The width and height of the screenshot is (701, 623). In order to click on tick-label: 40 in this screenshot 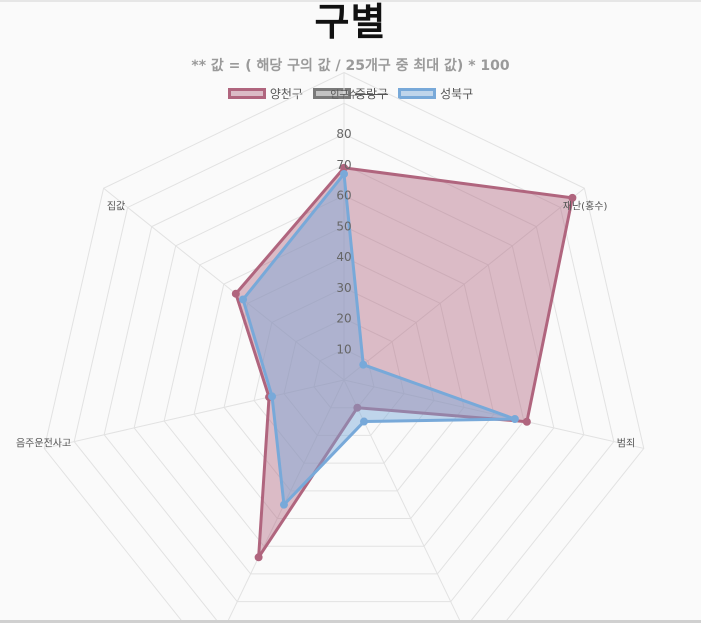, I will do `click(343, 257)`.